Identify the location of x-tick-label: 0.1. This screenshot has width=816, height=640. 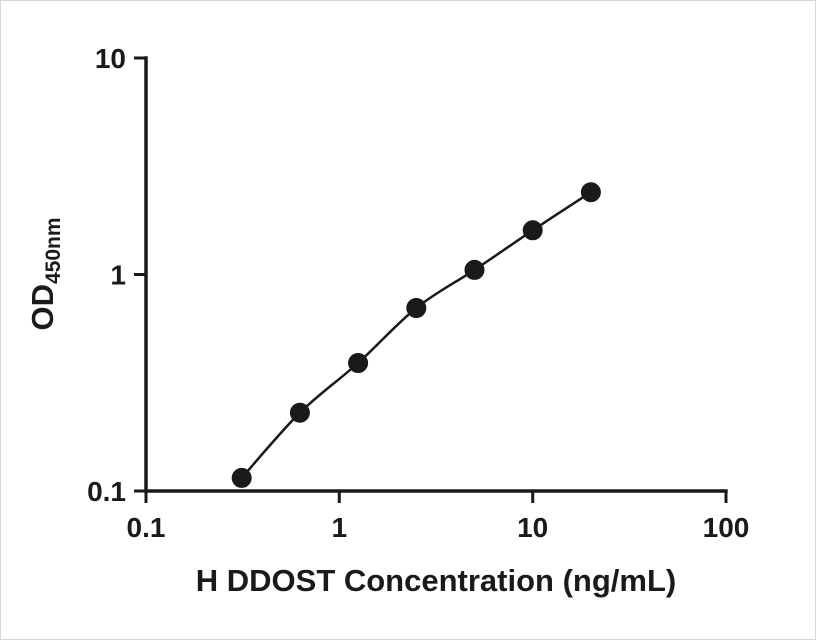
(146, 527).